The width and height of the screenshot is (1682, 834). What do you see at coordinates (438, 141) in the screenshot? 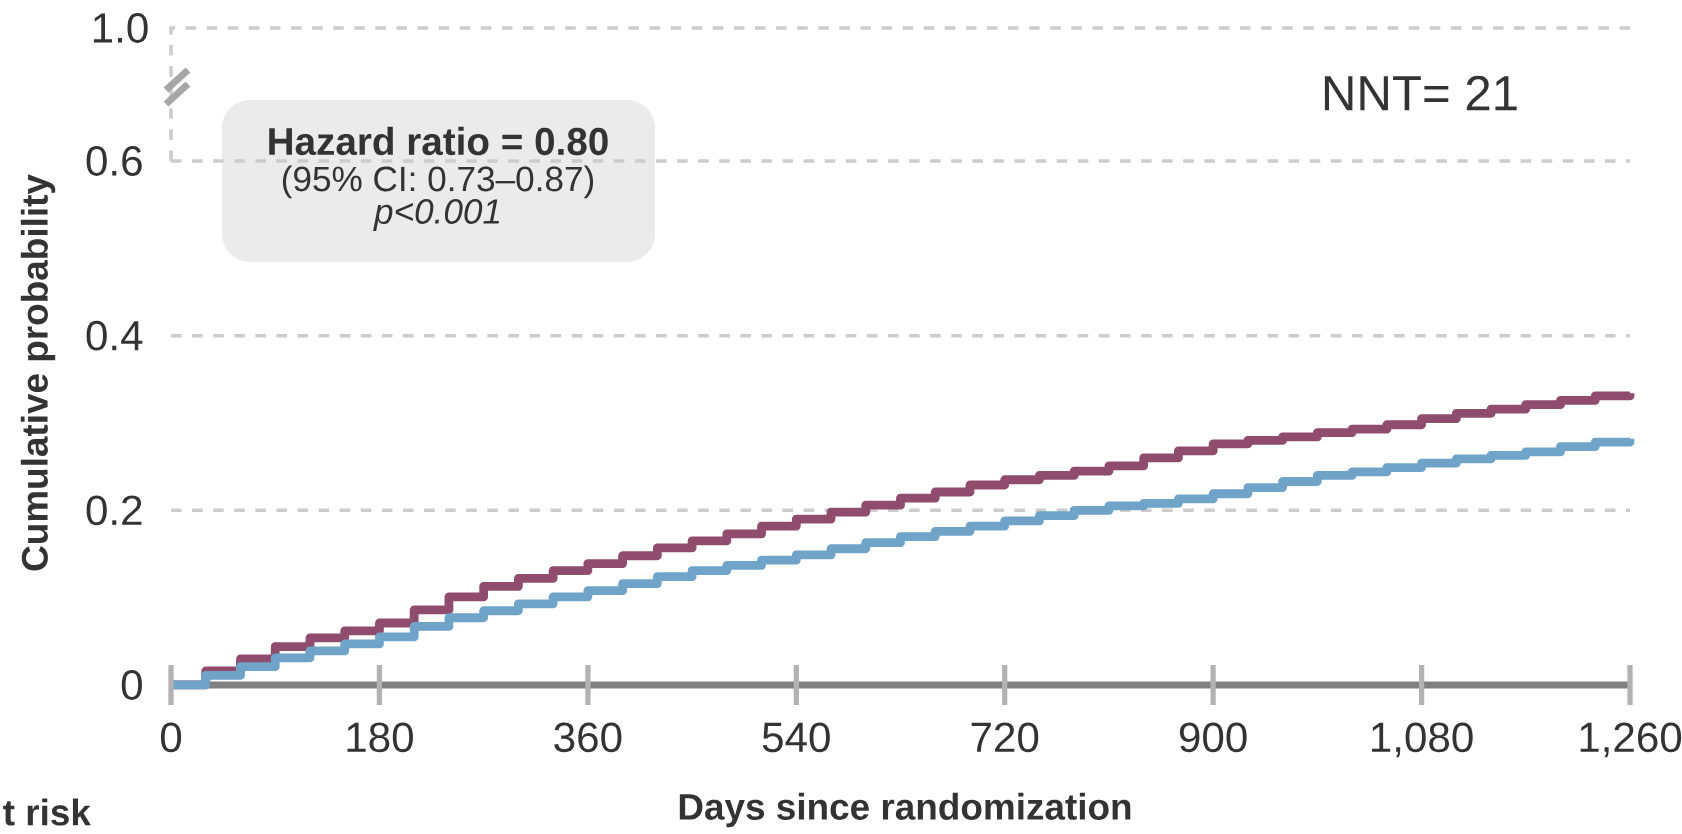
I see `text: Hazard ratio = 0.80` at bounding box center [438, 141].